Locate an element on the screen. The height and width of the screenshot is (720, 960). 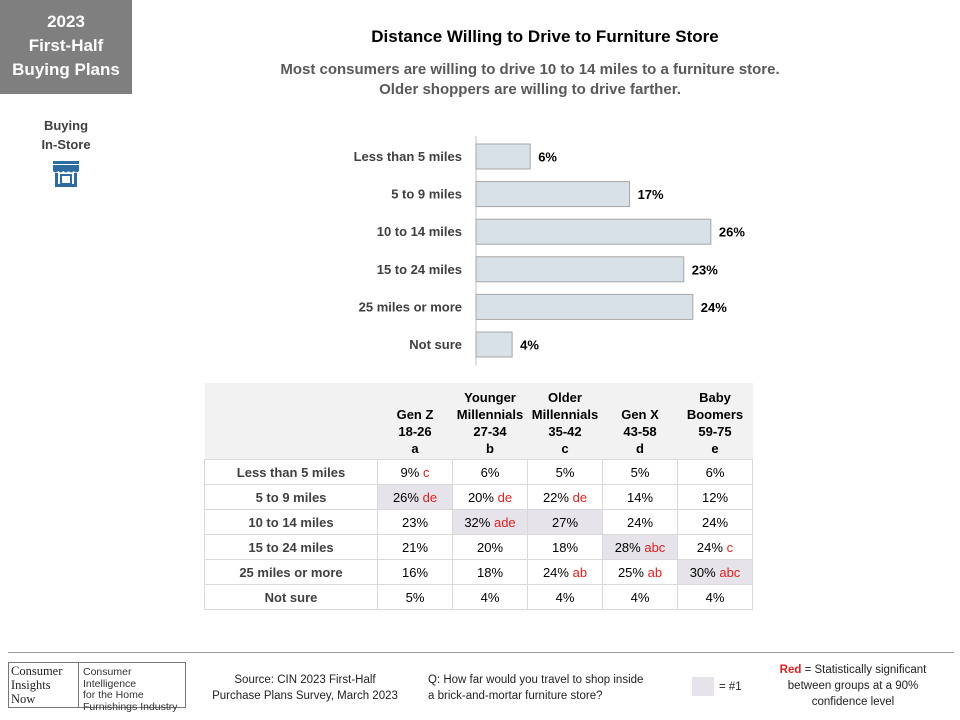
column-header-line1 is located at coordinates (640, 397).